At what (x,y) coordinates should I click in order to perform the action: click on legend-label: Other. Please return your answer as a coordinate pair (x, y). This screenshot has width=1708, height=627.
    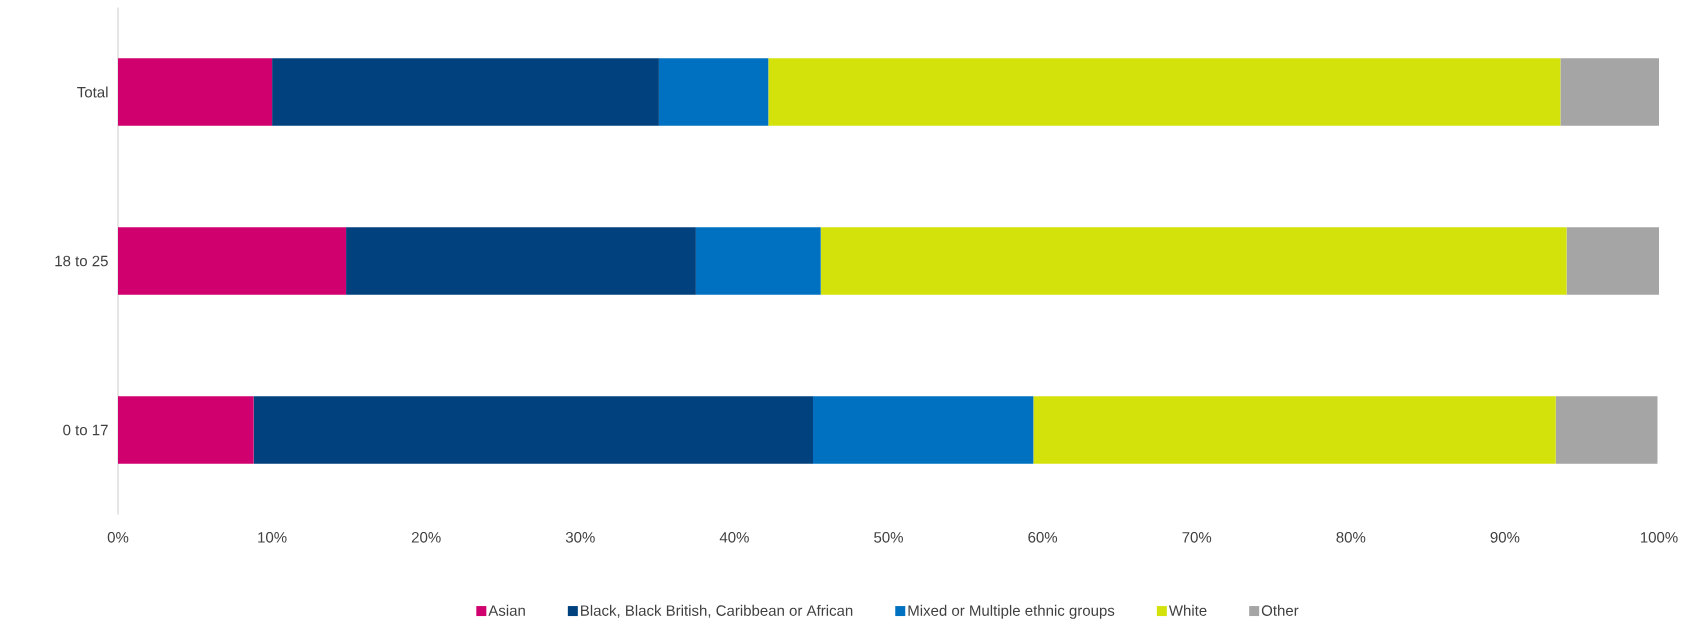
    Looking at the image, I should click on (1280, 610).